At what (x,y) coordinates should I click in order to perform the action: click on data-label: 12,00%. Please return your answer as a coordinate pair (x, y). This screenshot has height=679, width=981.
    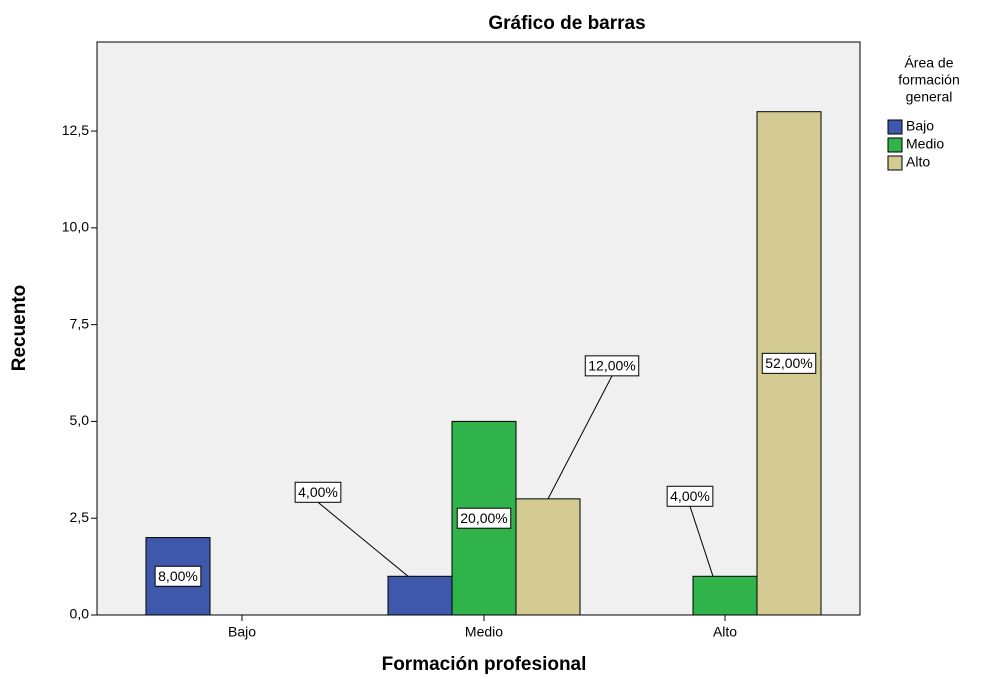
    Looking at the image, I should click on (611, 366).